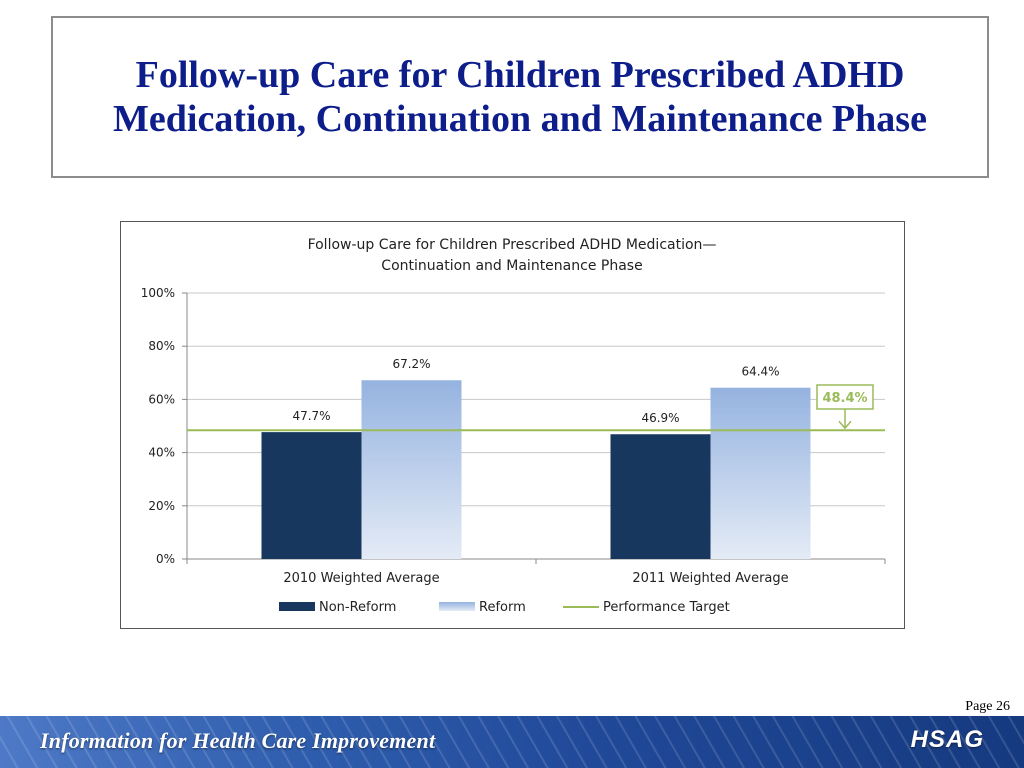 The width and height of the screenshot is (1024, 768). I want to click on y-tick-label: 60%, so click(161, 399).